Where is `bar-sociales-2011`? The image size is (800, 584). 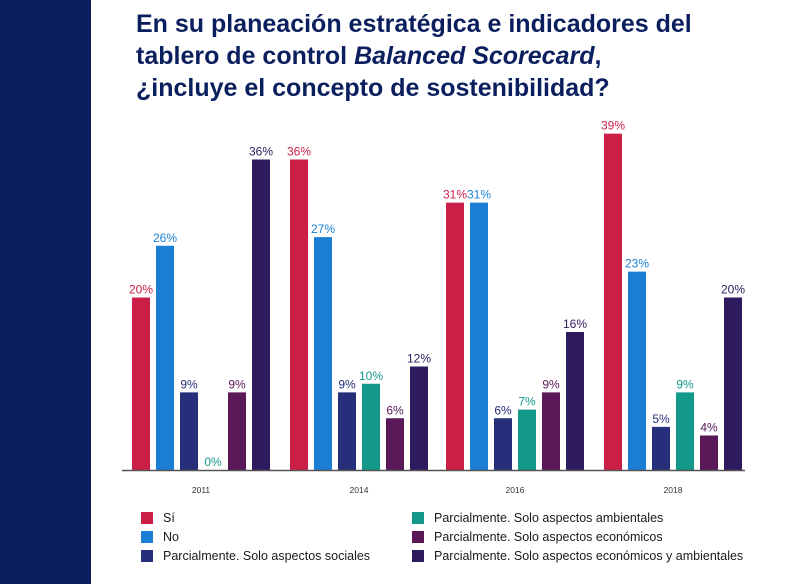
bar-sociales-2011 is located at coordinates (189, 431).